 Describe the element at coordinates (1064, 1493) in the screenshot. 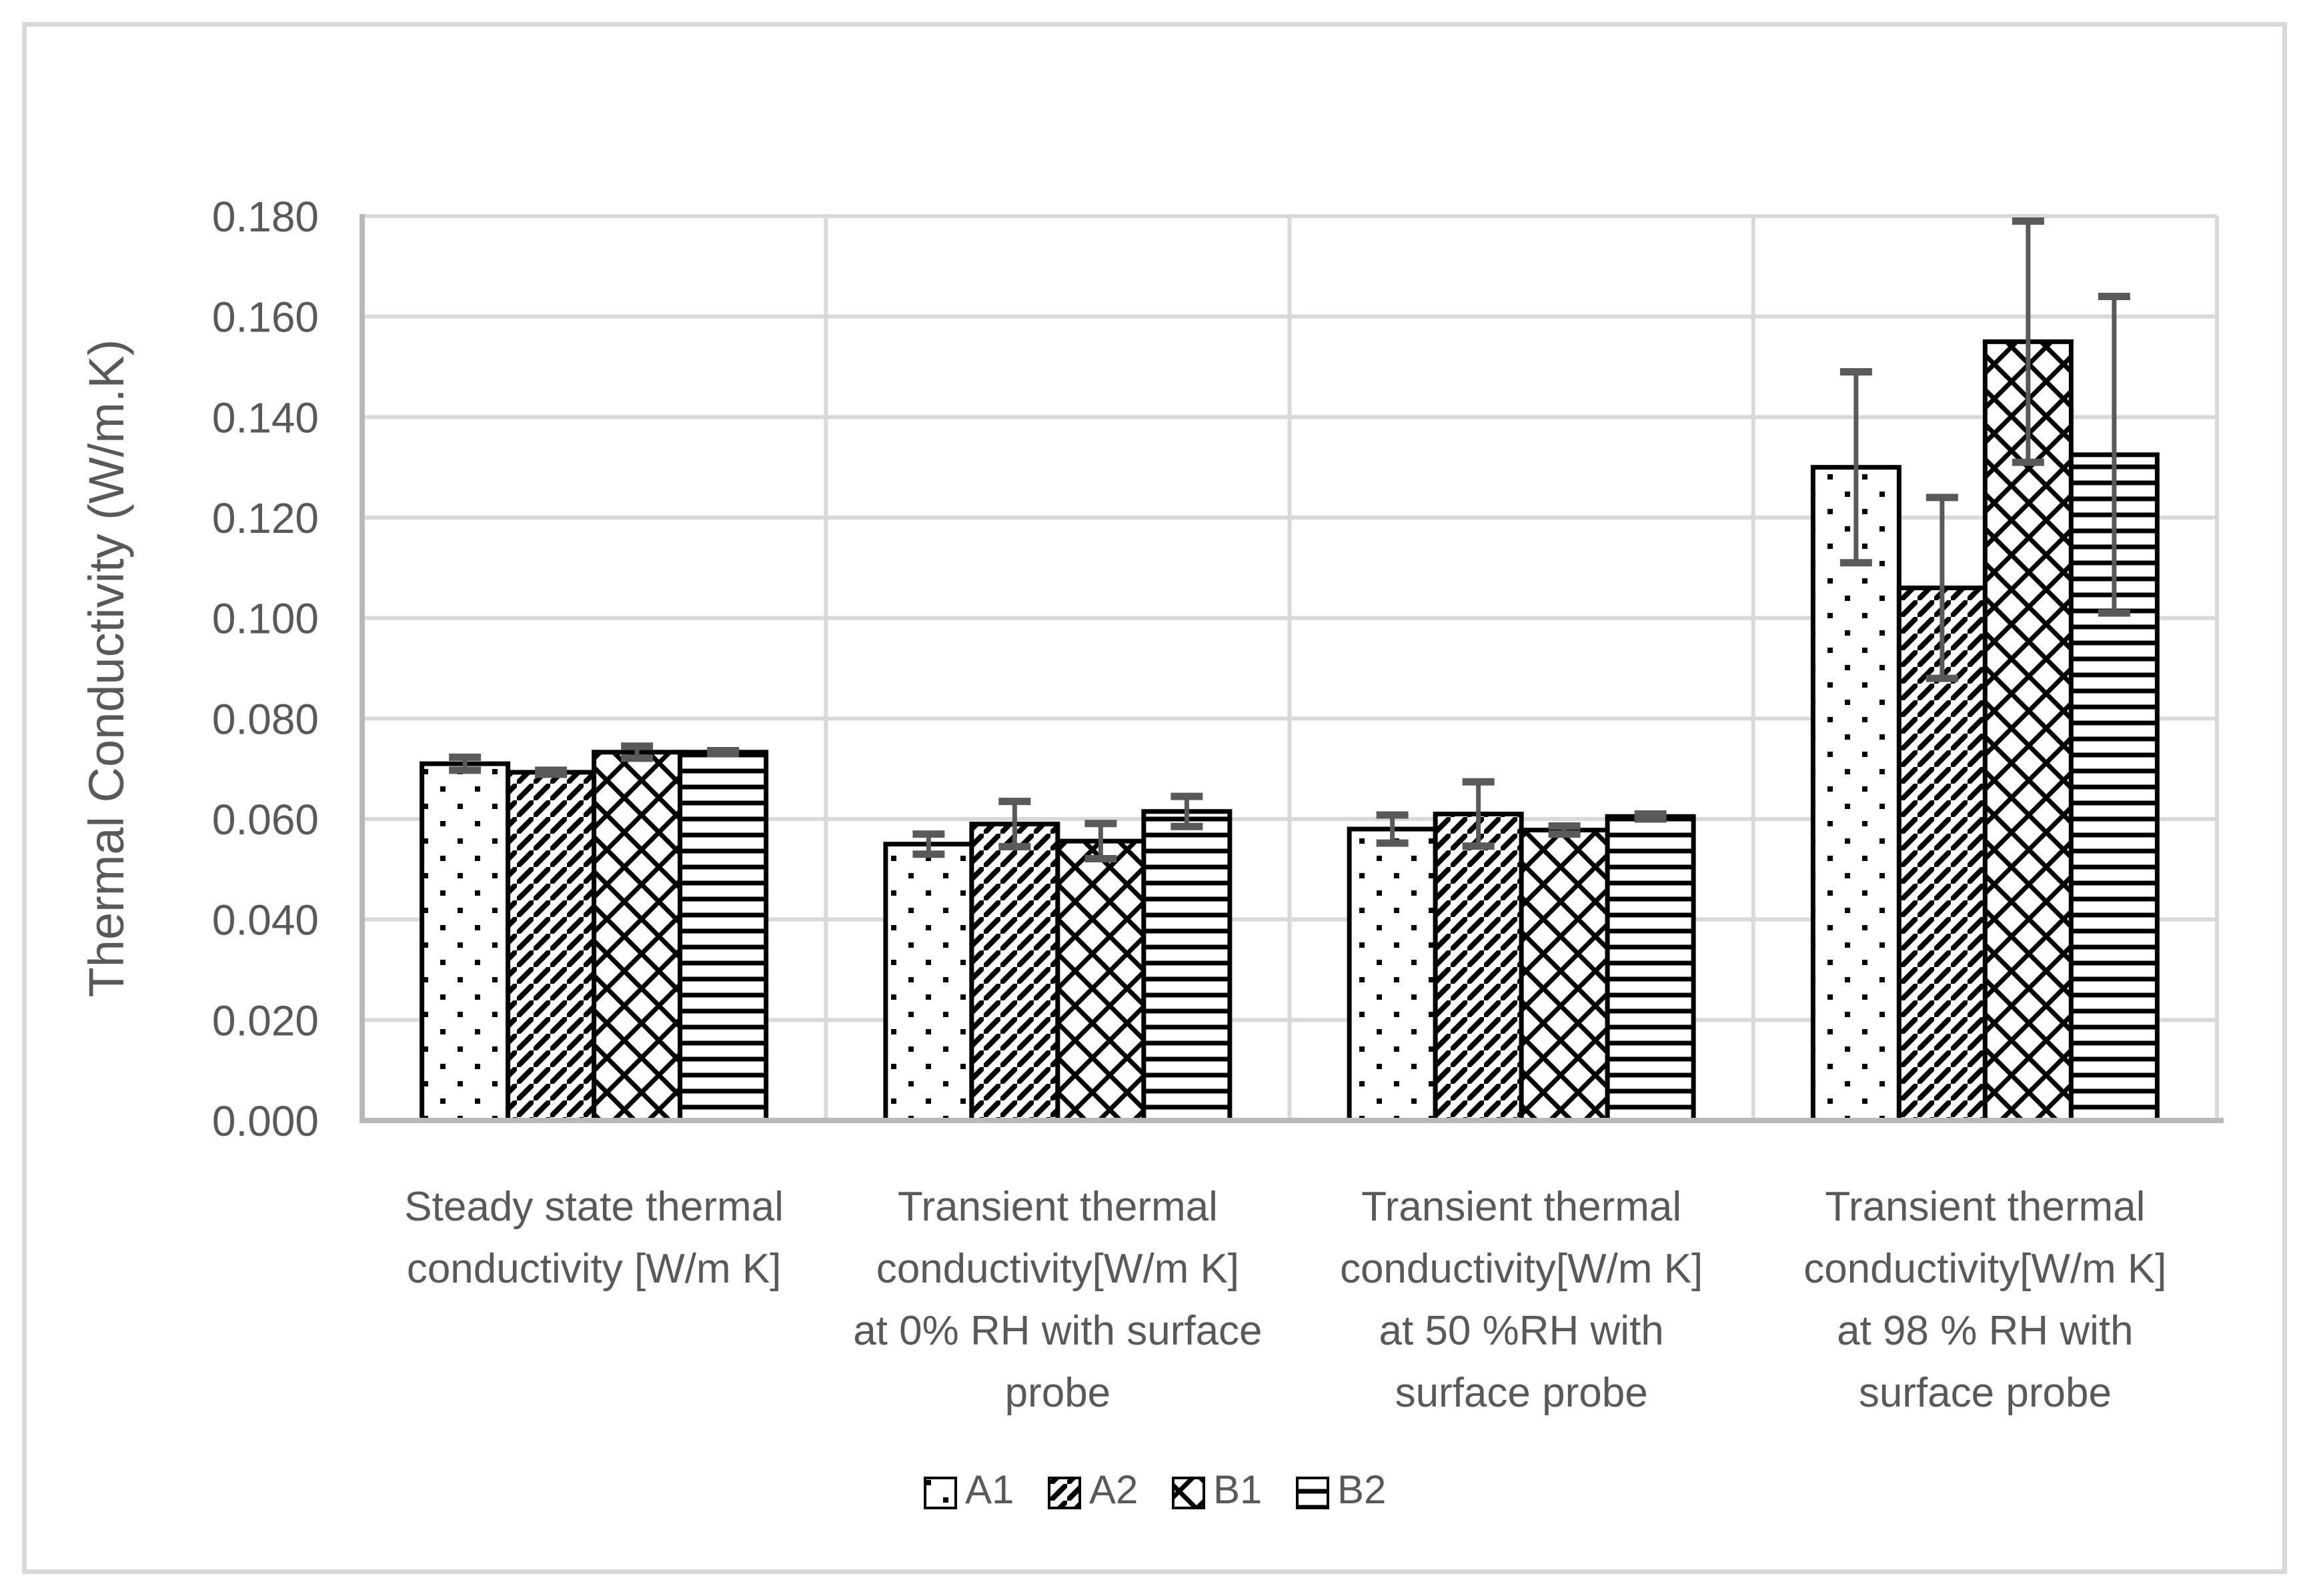

I see `legend-swatch-A2` at that location.